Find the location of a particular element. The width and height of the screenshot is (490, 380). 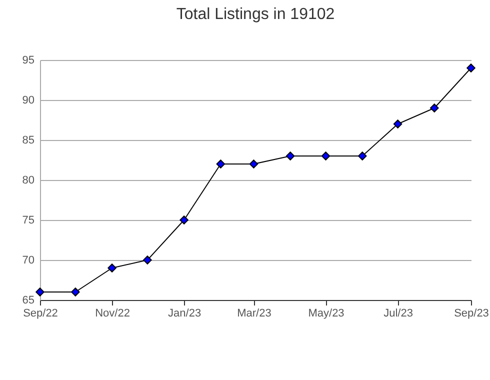

y-tick-label: 75 is located at coordinates (28, 220).